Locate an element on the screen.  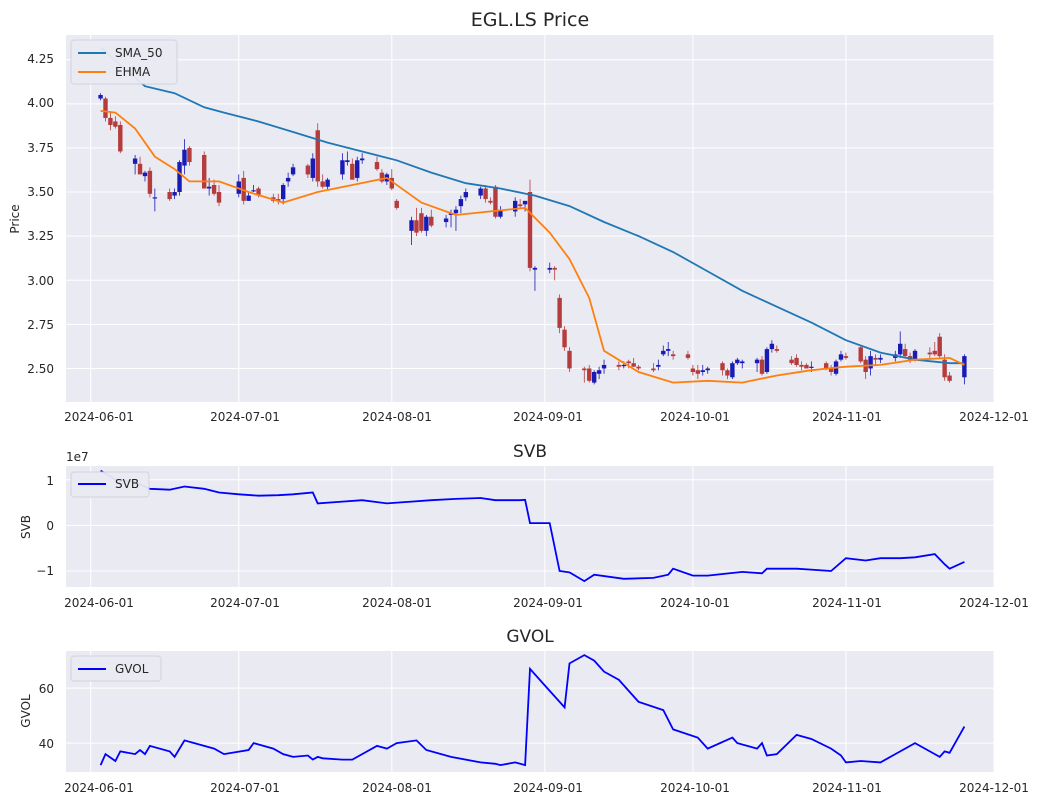
price-x-tick-label: 2024-06-01 is located at coordinates (99, 417).